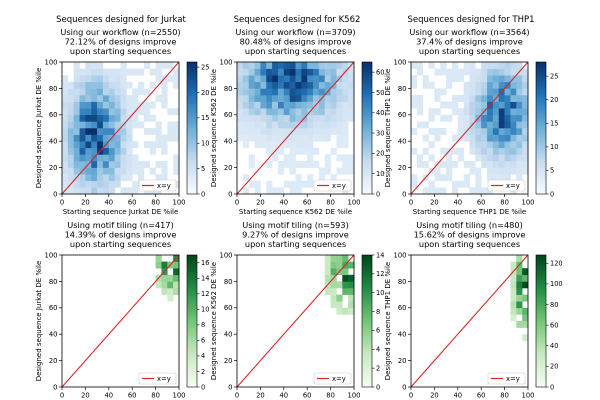 The image size is (600, 400). What do you see at coordinates (378, 194) in the screenshot?
I see `colorbar-tick-label: 0` at bounding box center [378, 194].